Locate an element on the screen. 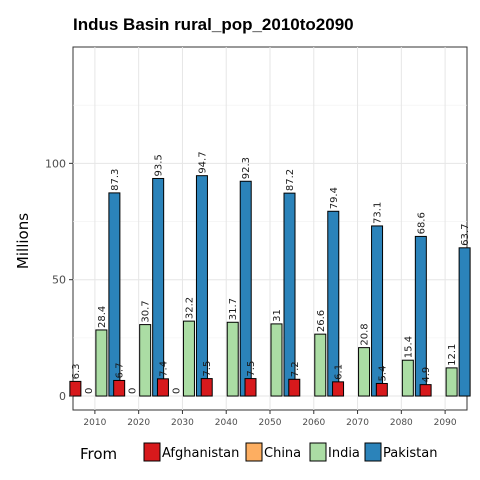 Image resolution: width=480 pixels, height=480 pixels. legend-label-afghanistan: Afghanistan is located at coordinates (200, 453).